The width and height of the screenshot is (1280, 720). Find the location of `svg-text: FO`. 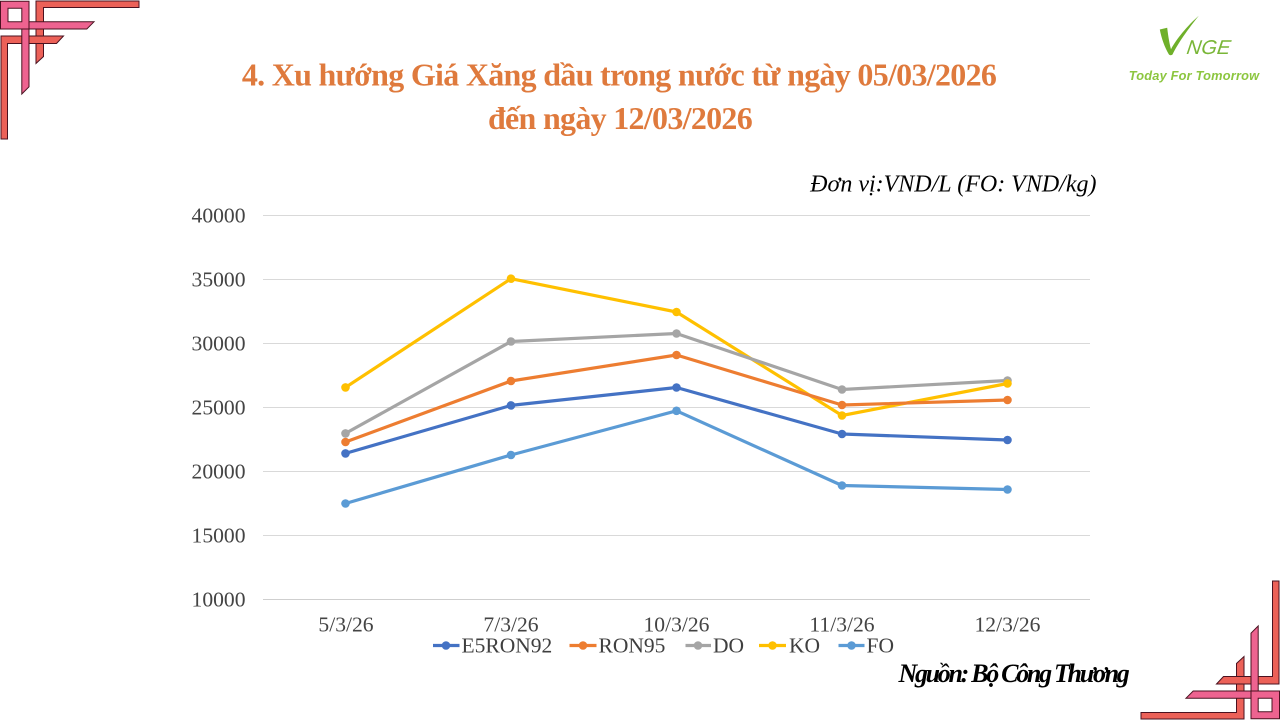

svg-text: FO is located at coordinates (880, 646).